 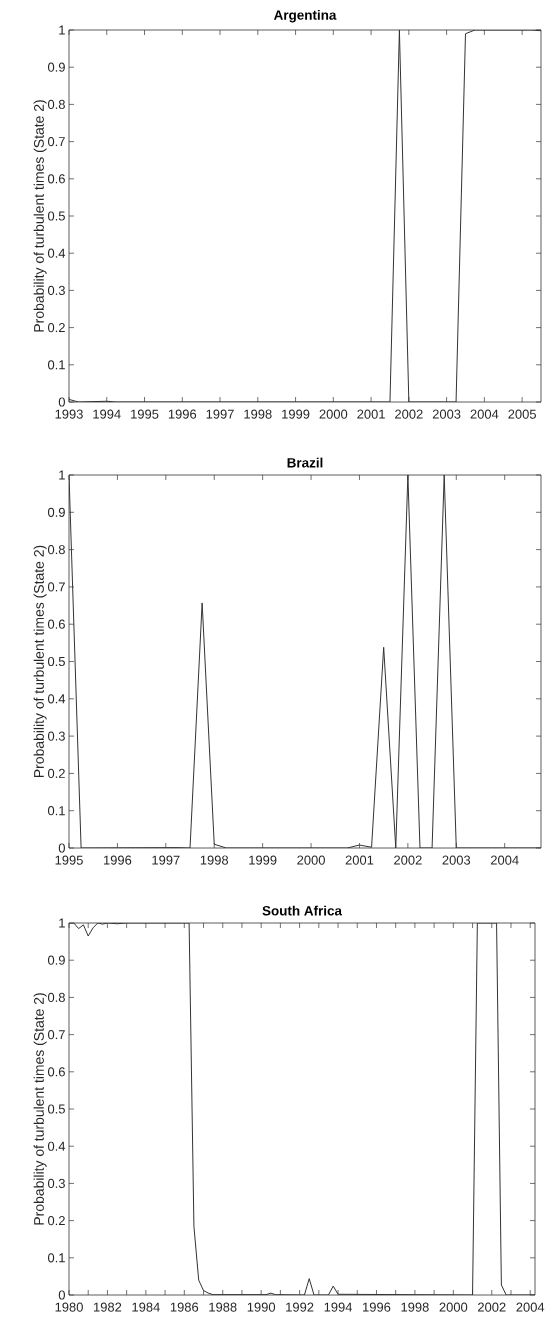 I want to click on x-tick-label: 1980, so click(x=69, y=1307).